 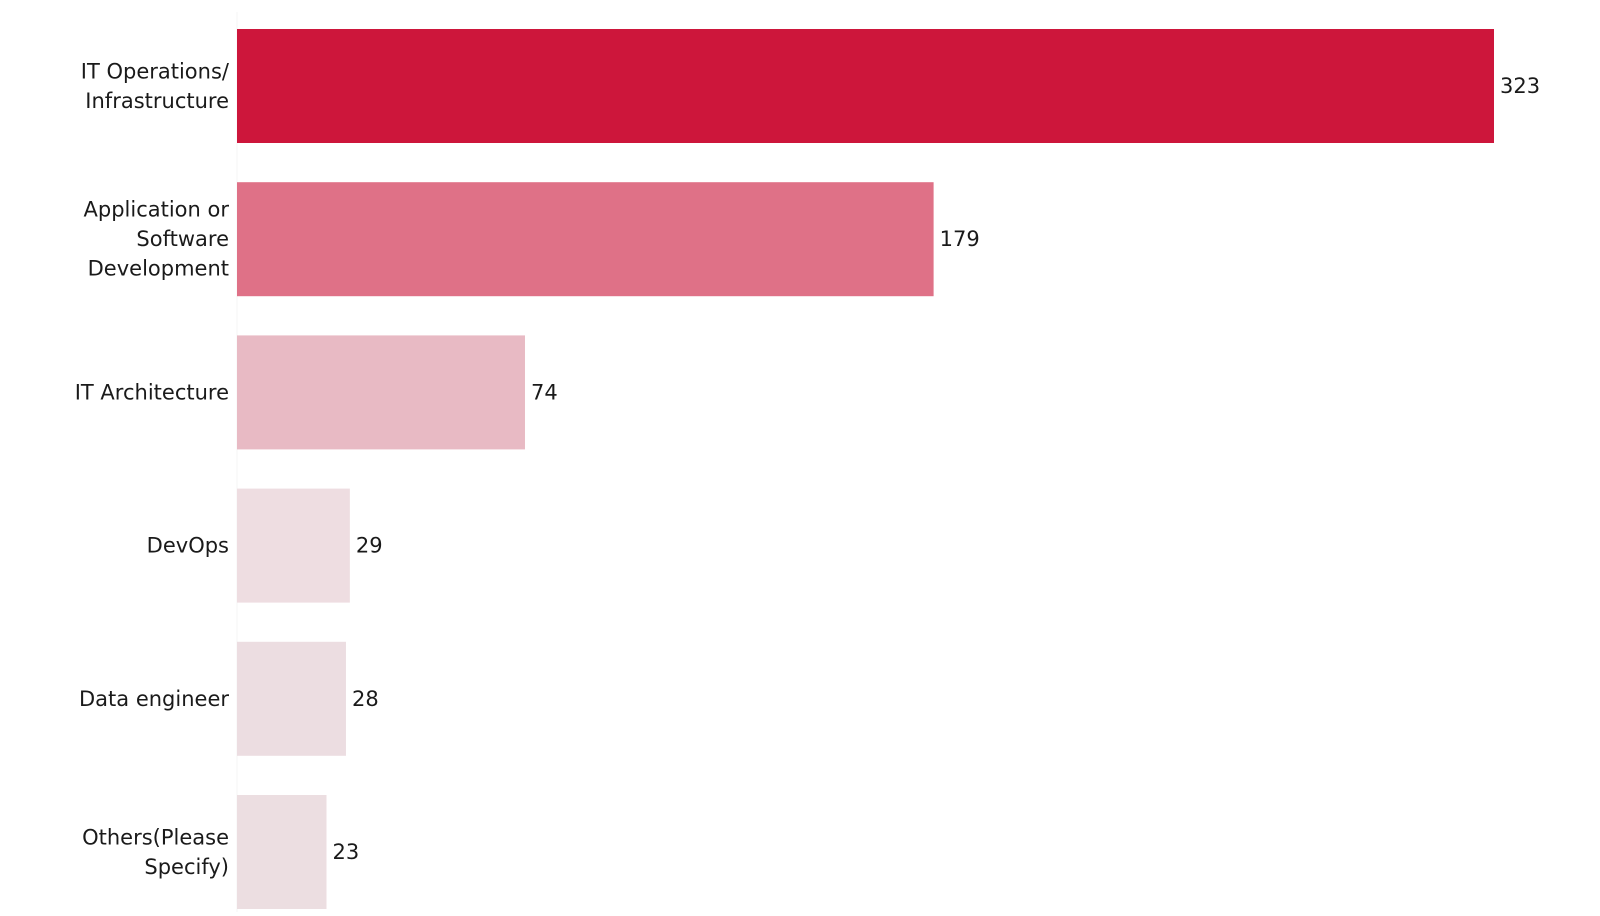 I want to click on category-label: Others(Please Specify), so click(x=155, y=852).